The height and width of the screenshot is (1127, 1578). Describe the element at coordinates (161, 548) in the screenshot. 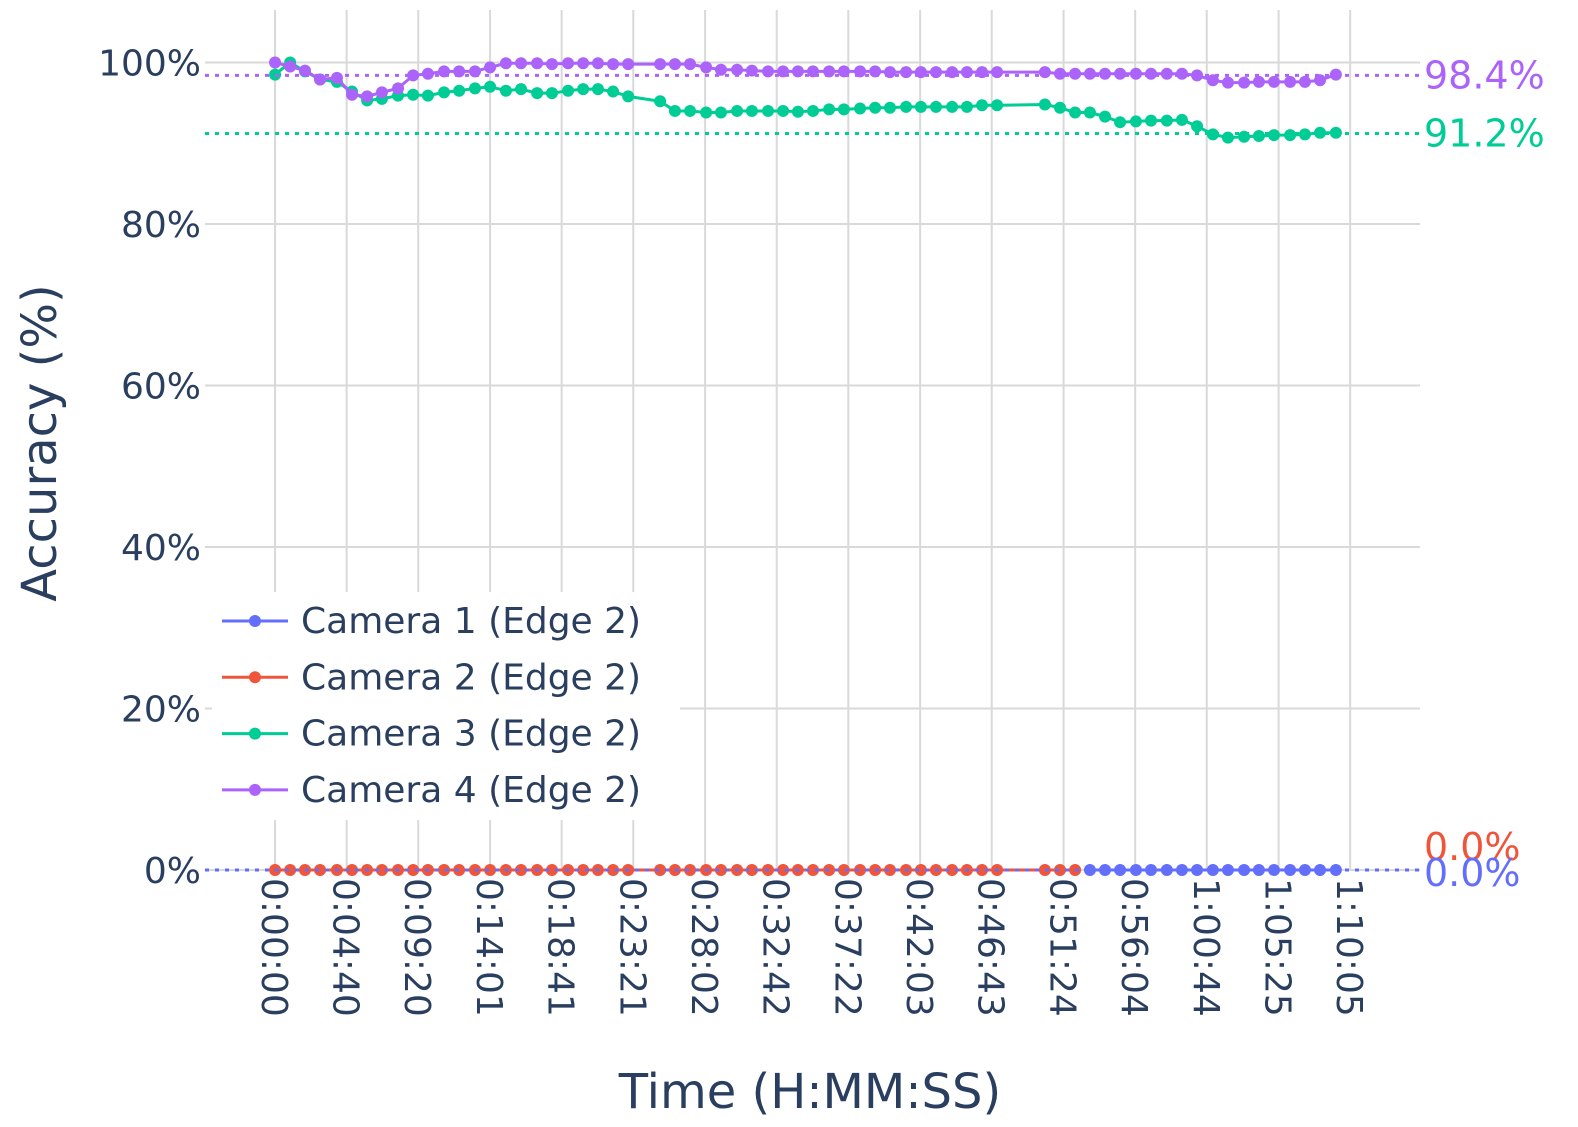

I see `y-tick-label: 40%` at that location.